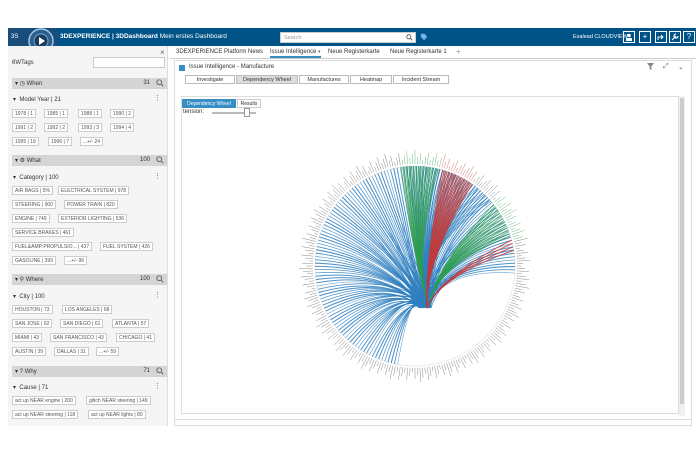 The height and width of the screenshot is (464, 696). Describe the element at coordinates (23, 63) in the screenshot. I see `panel-title: 6WTags` at that location.